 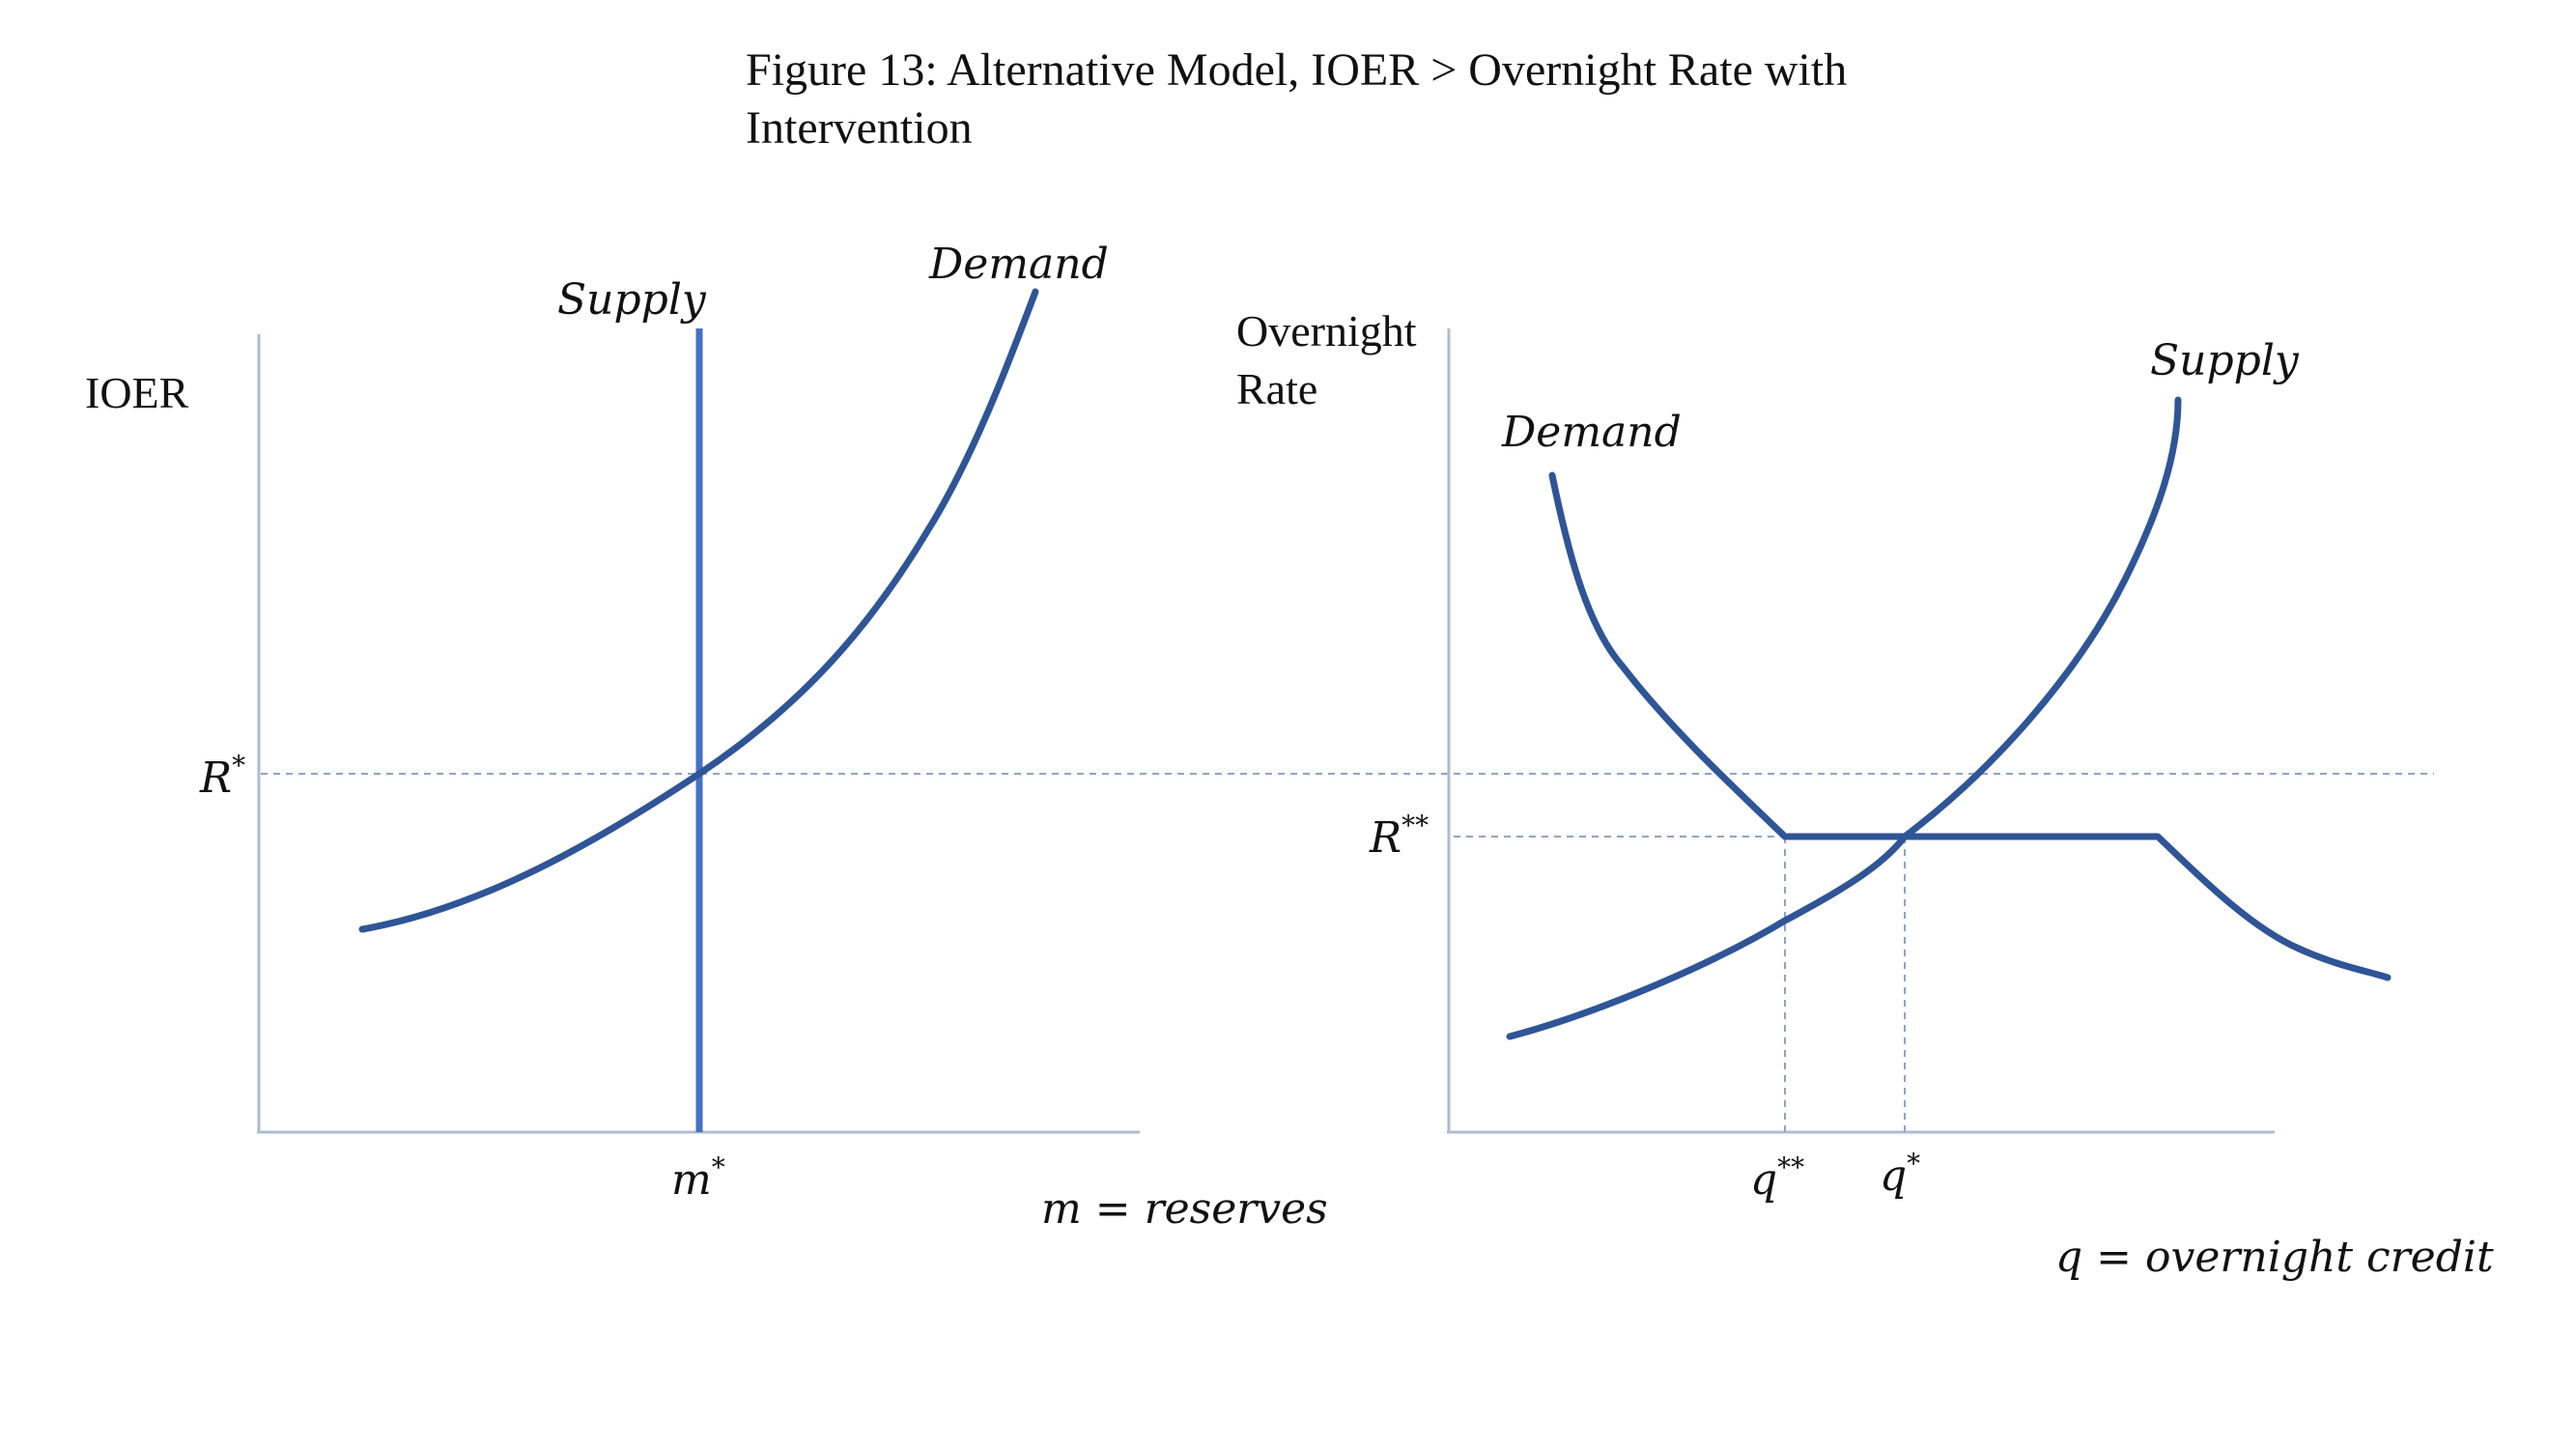 I want to click on right-q-double-star-label: q**, so click(x=1777, y=1178).